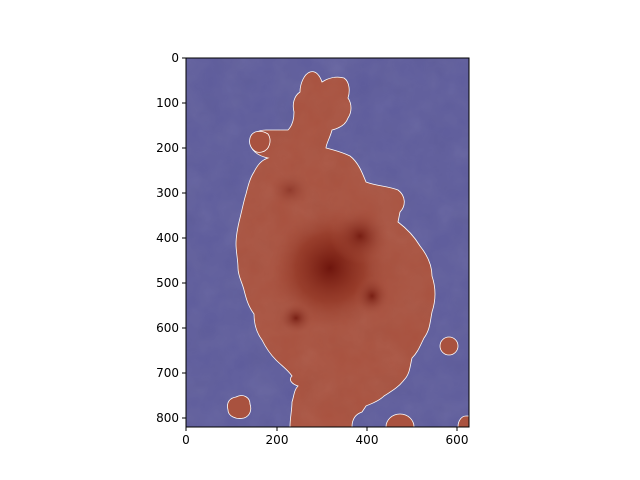 This screenshot has height=480, width=640. I want to click on y-tick-label: 500, so click(167, 283).